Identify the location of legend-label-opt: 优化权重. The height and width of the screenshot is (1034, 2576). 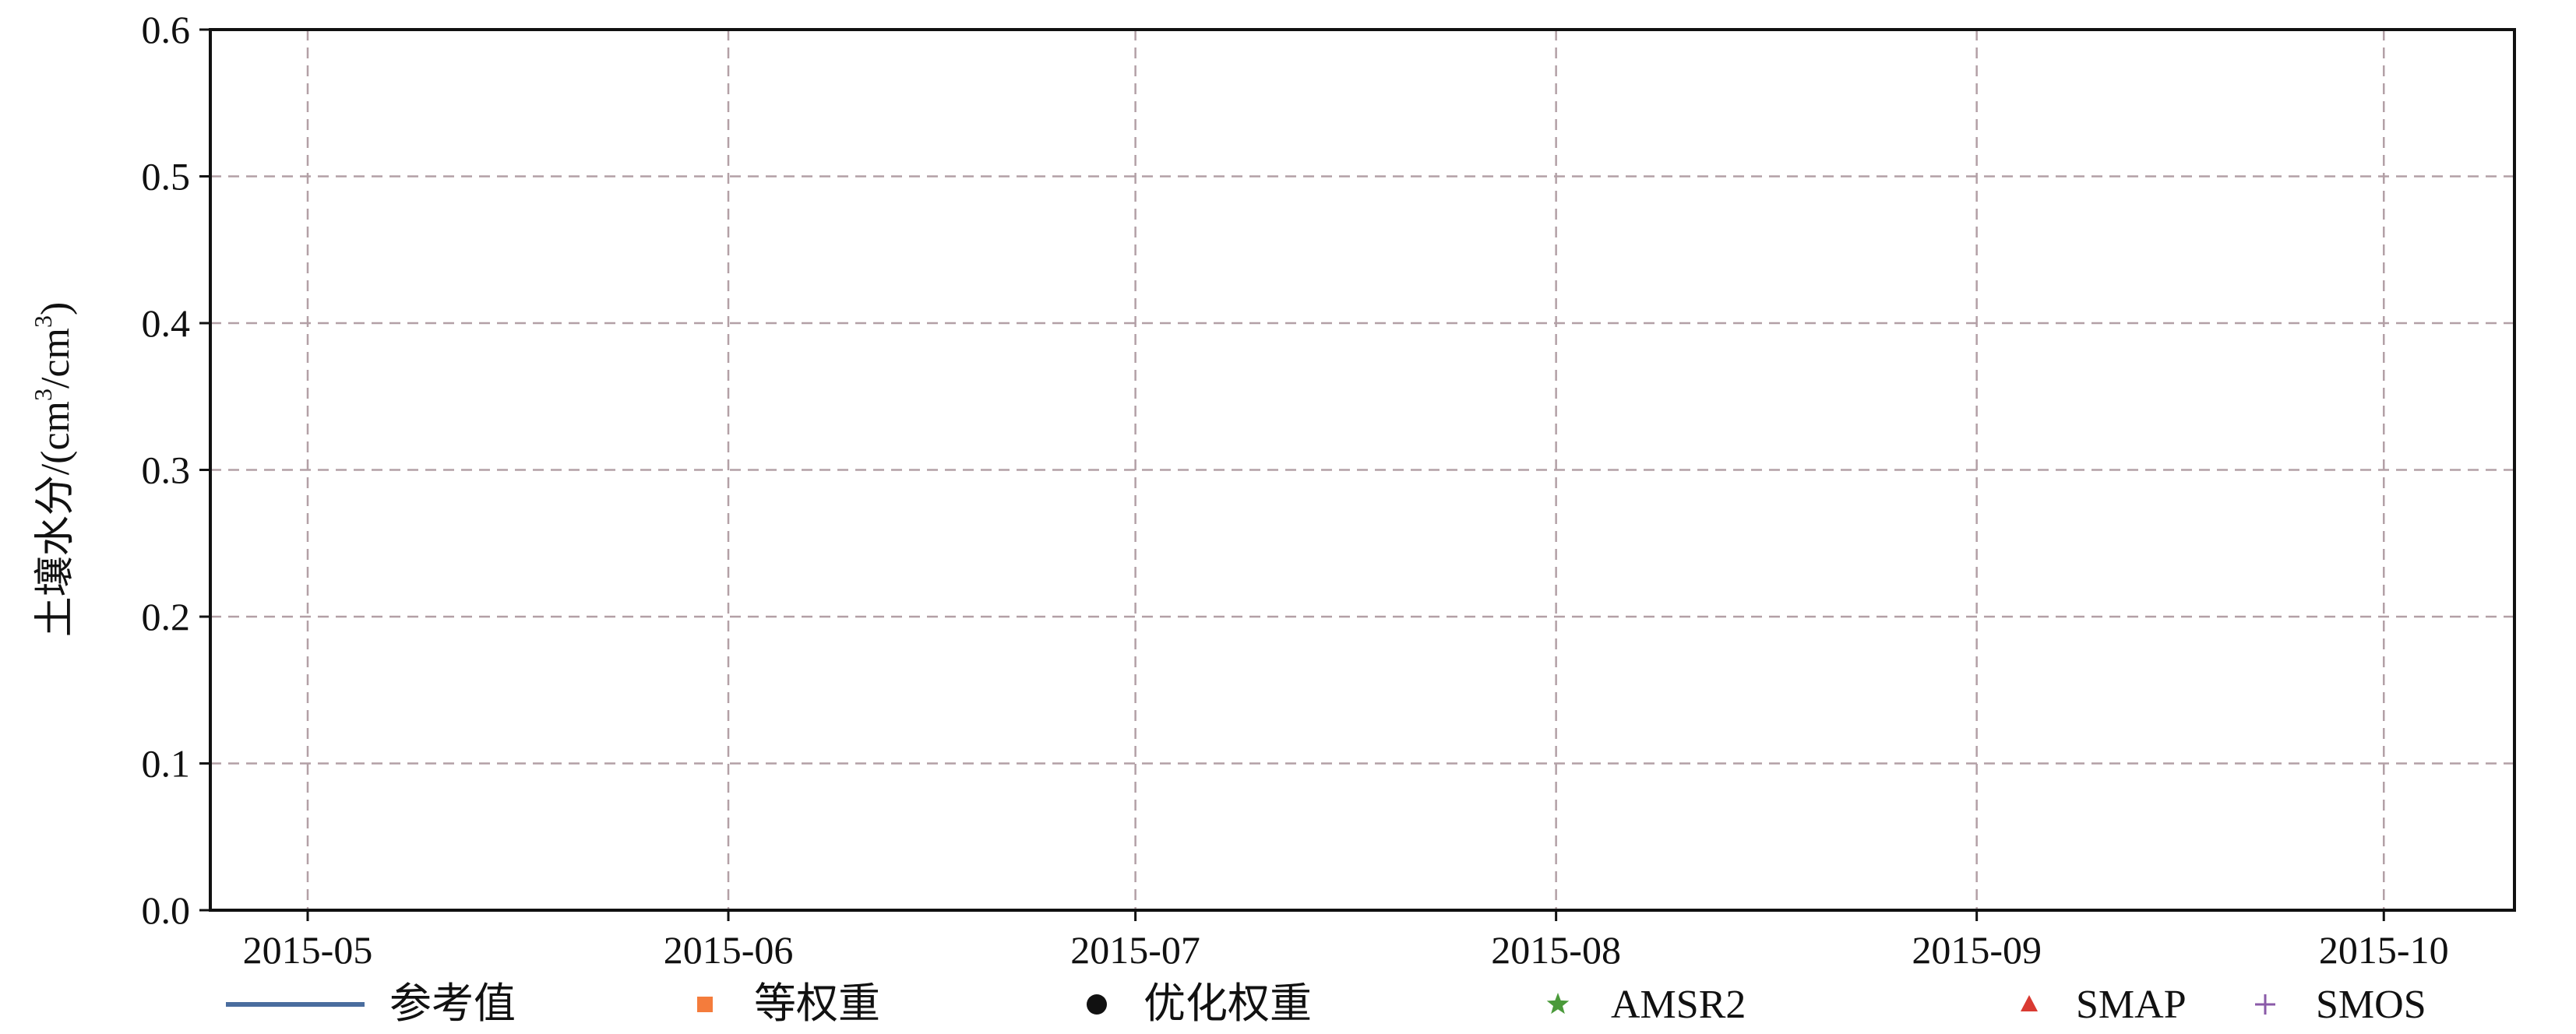
(1228, 1003).